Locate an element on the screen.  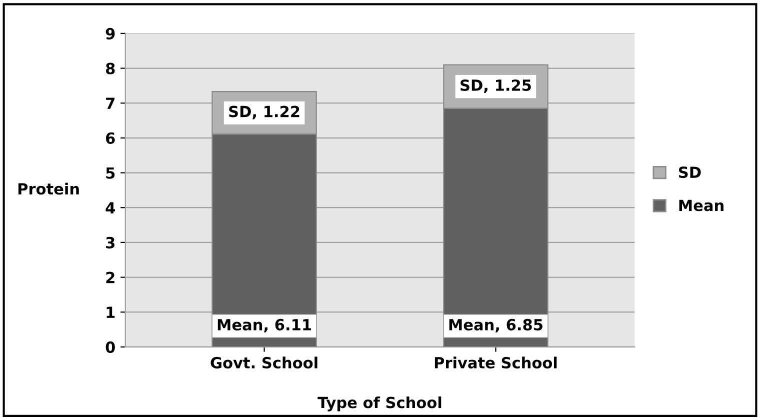
y-tick-label: 1 is located at coordinates (110, 312).